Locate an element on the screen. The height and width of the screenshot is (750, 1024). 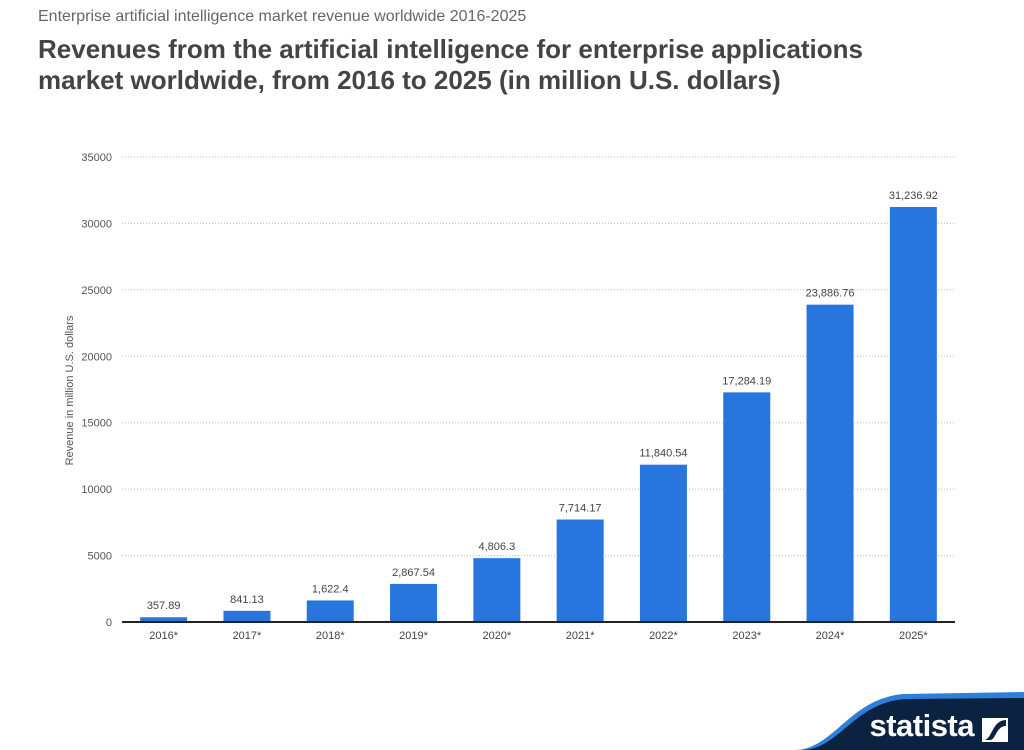
data-label: 7,714.17 is located at coordinates (580, 509).